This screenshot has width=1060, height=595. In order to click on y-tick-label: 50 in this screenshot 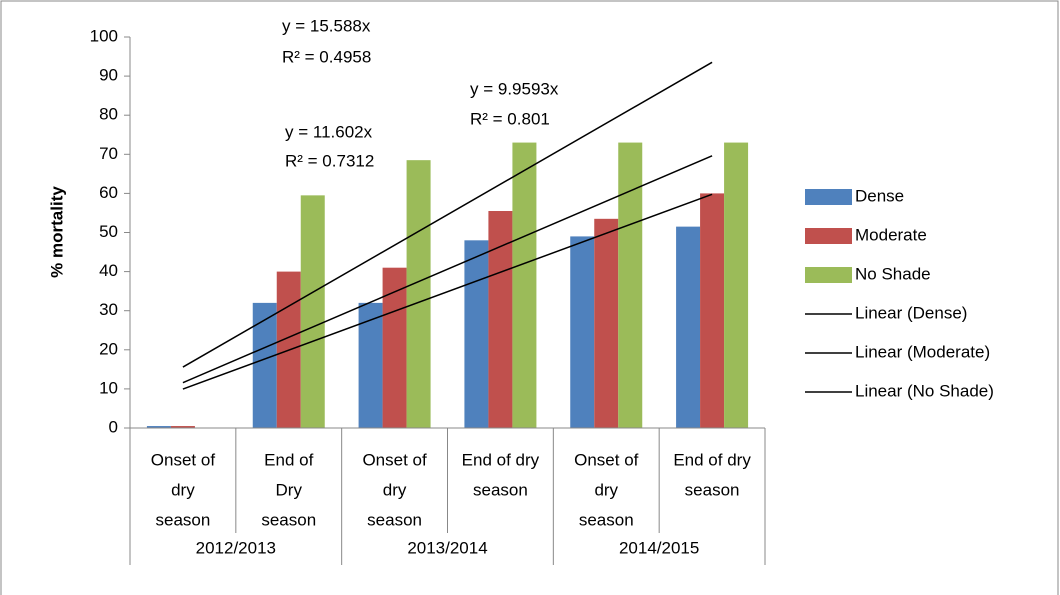, I will do `click(108, 231)`.